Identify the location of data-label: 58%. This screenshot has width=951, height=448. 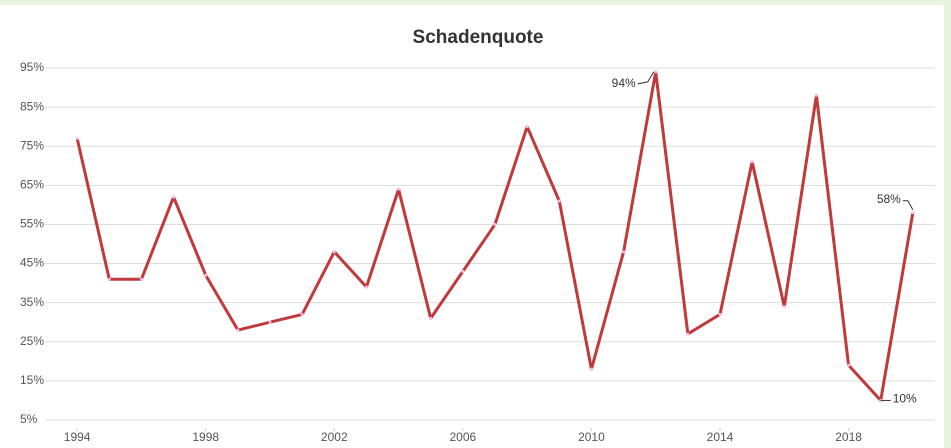
(889, 199).